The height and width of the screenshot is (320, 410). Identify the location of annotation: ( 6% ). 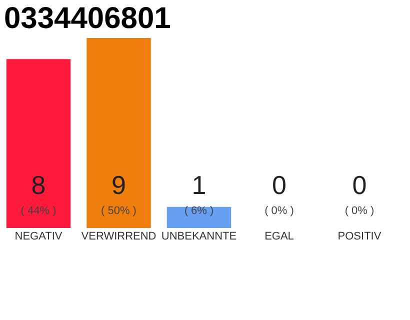
(199, 211).